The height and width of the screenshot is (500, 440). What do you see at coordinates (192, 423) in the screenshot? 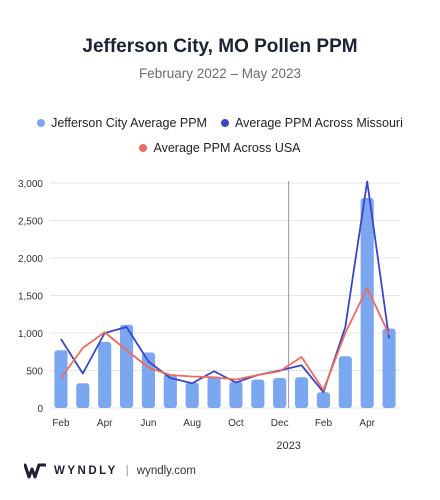
I see `x-tick-label: Aug` at bounding box center [192, 423].